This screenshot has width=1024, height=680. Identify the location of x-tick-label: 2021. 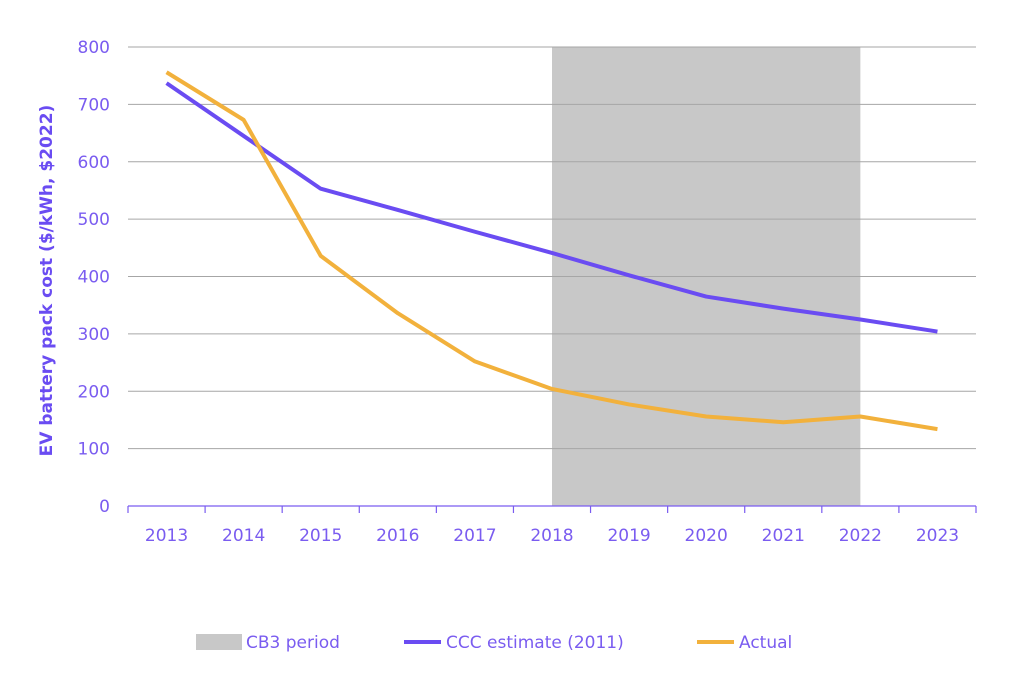
(783, 536).